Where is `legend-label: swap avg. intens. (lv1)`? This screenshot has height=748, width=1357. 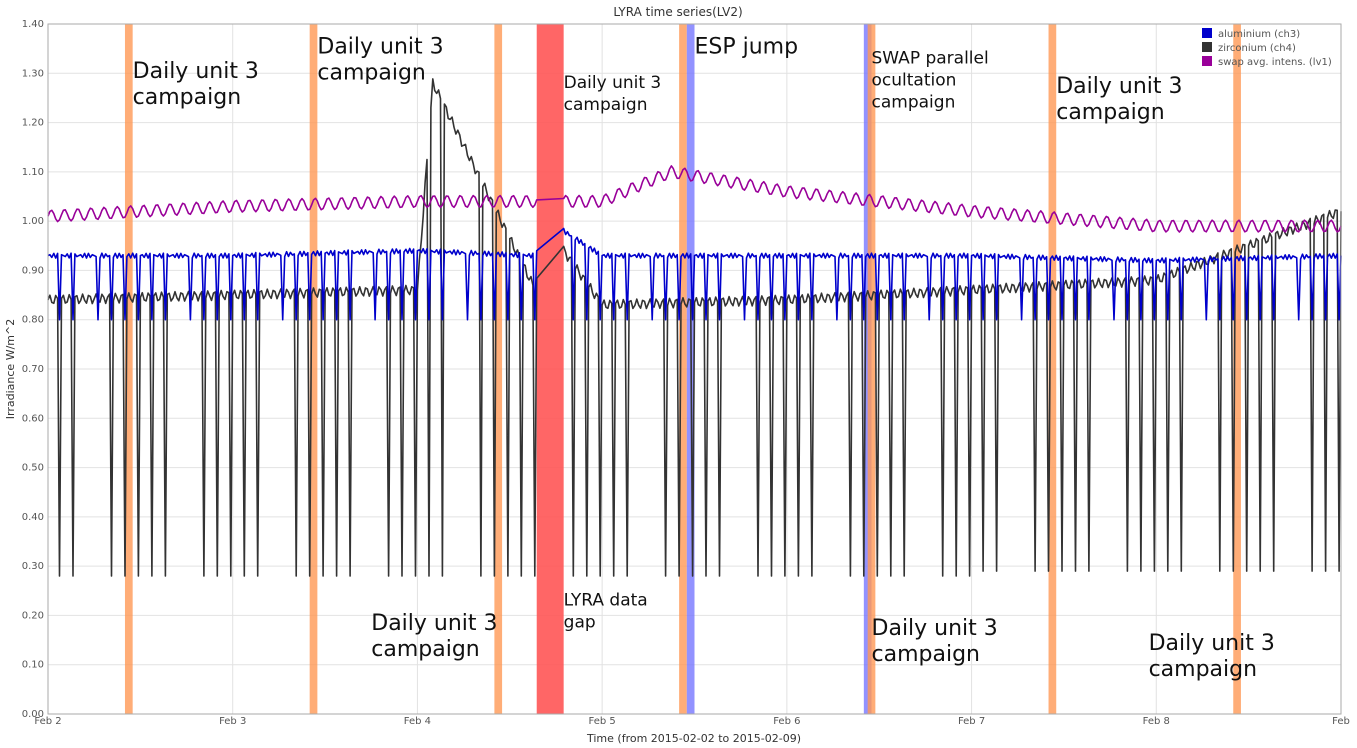 legend-label: swap avg. intens. (lv1) is located at coordinates (1275, 62).